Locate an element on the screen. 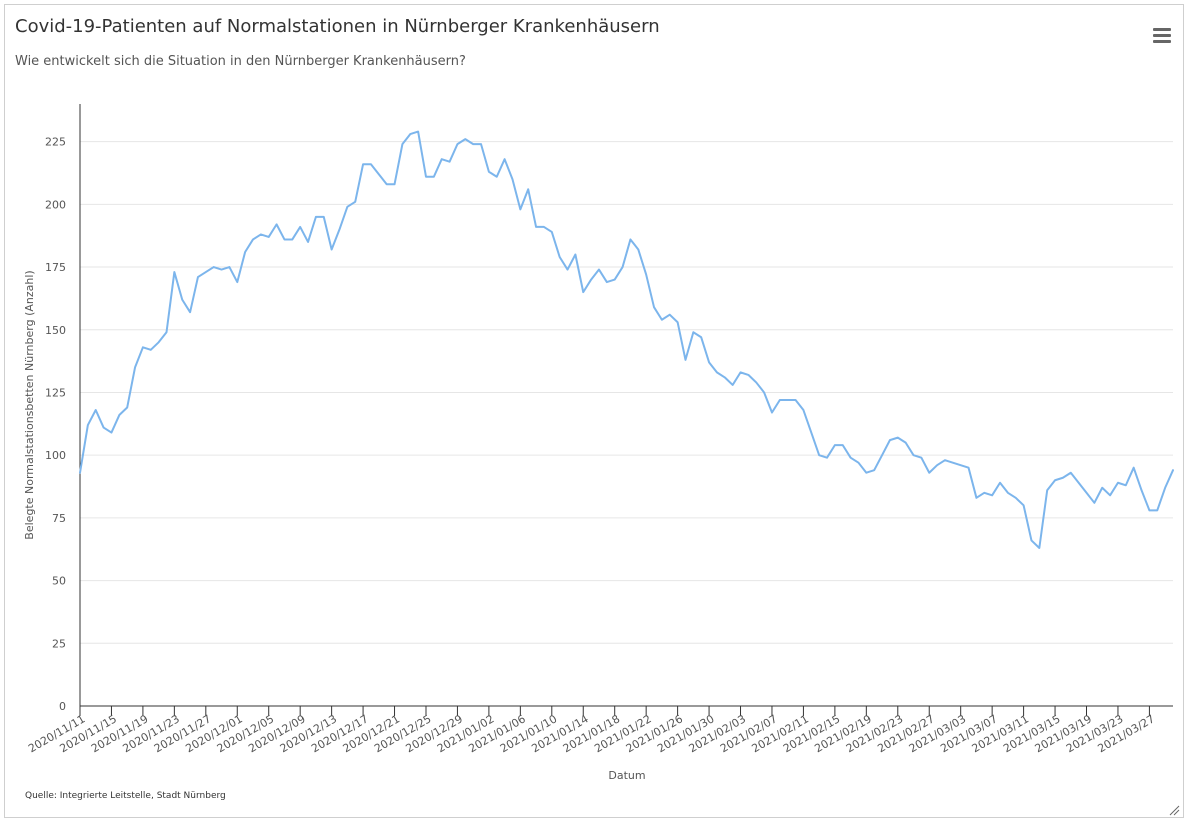 The height and width of the screenshot is (824, 1190). y-tick-label: 0 is located at coordinates (62, 706).